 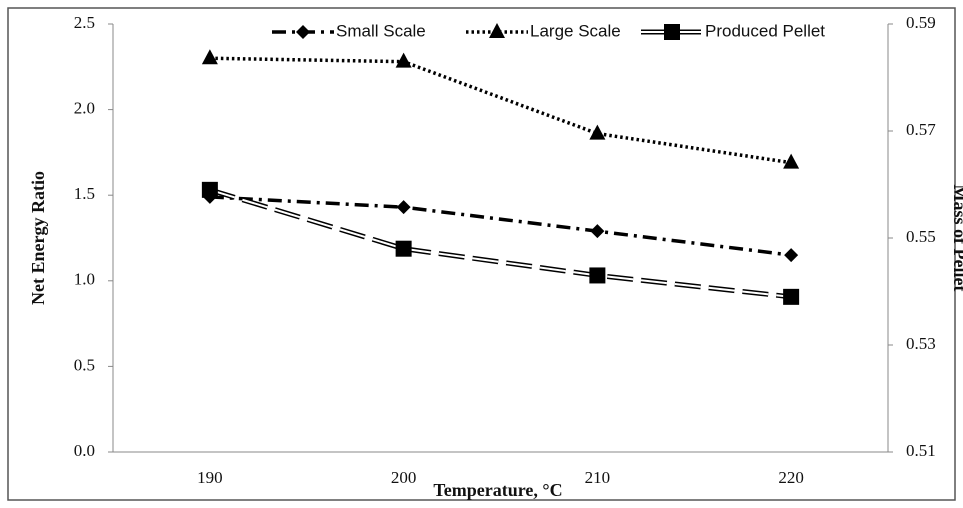 I want to click on x-tick-label: 190, so click(x=210, y=477).